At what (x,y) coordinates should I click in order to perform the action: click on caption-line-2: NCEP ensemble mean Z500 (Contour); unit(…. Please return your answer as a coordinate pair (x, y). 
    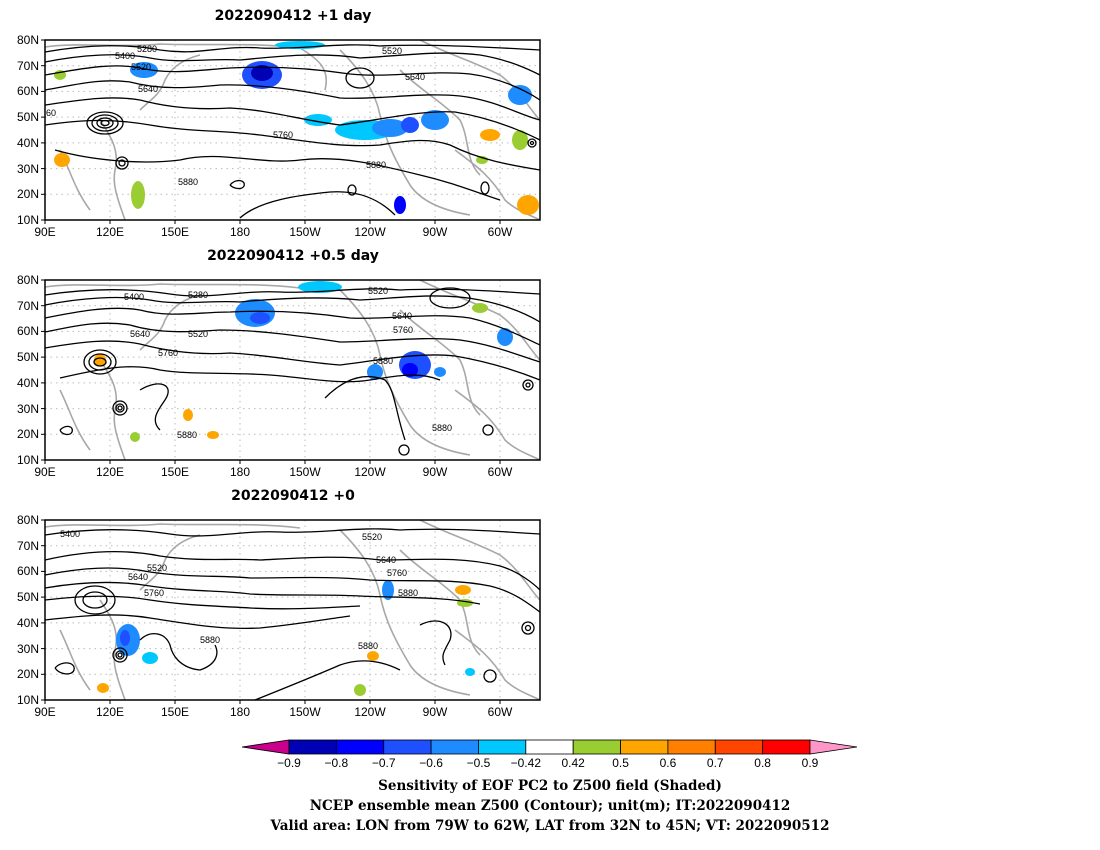
    Looking at the image, I should click on (550, 806).